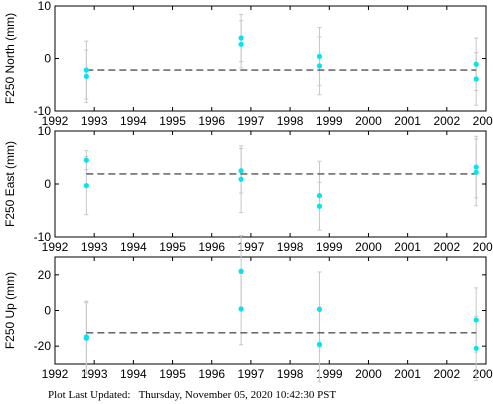 The width and height of the screenshot is (493, 404). I want to click on y-tick-label: -20, so click(43, 346).